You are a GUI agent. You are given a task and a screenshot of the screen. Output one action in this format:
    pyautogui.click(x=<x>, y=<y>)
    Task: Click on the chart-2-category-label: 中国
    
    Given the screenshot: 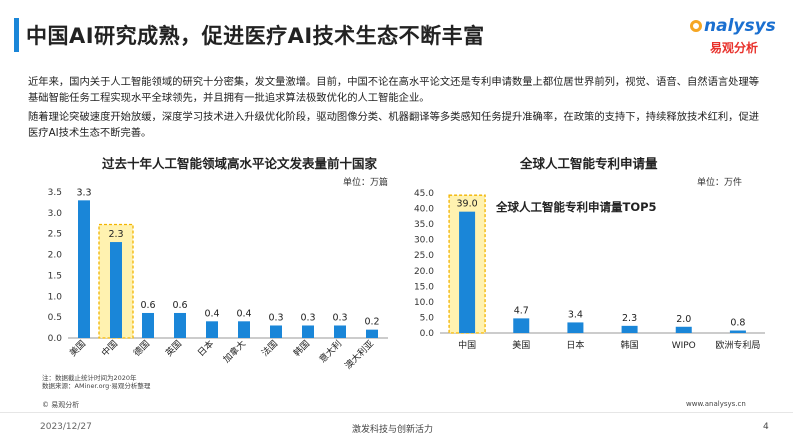 What is the action you would take?
    pyautogui.click(x=467, y=345)
    